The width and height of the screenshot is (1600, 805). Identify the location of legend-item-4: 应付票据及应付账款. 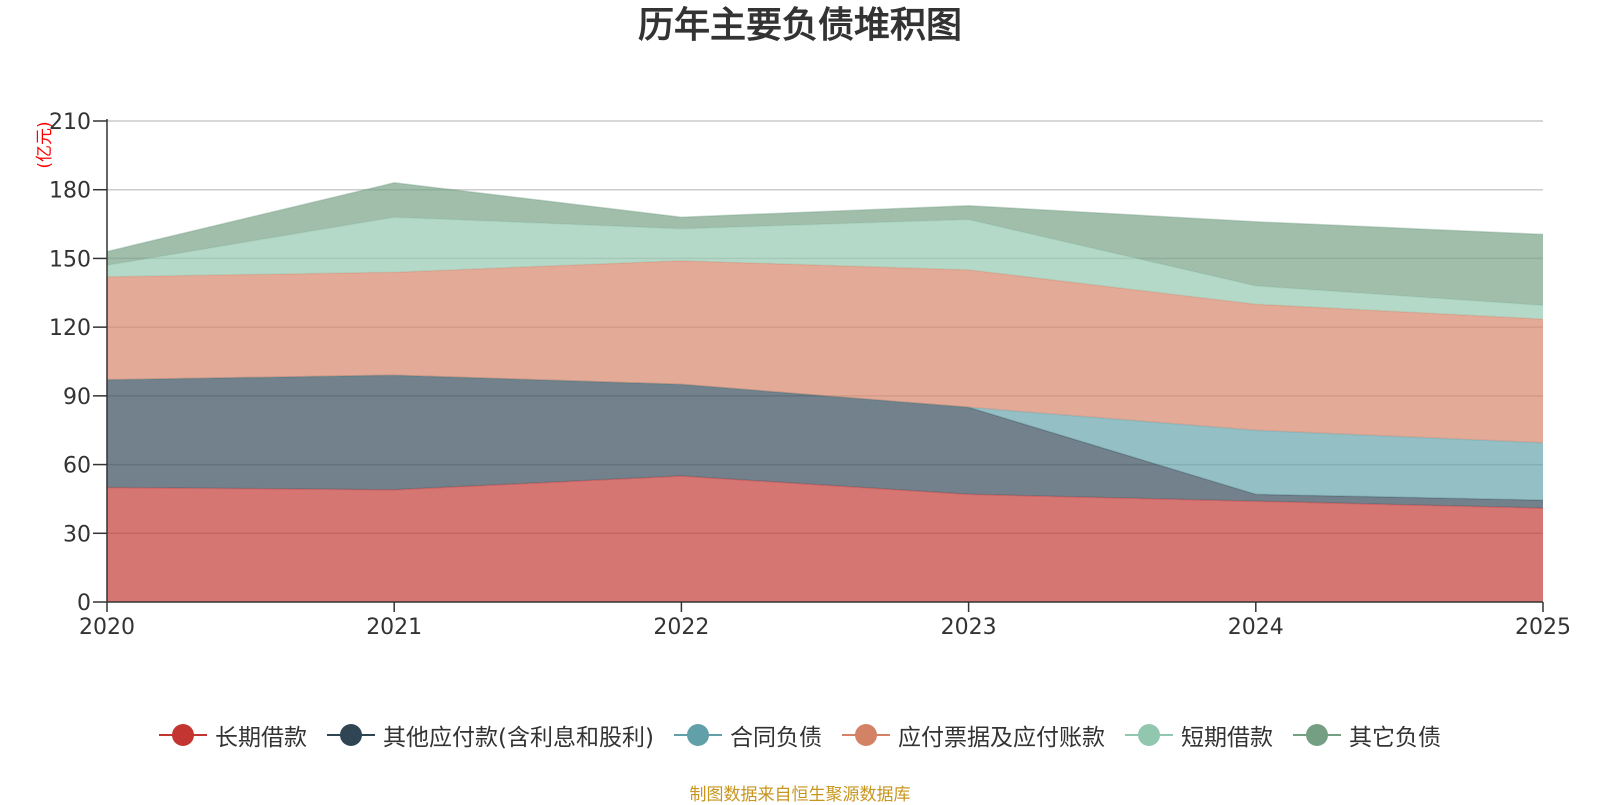
(973, 735).